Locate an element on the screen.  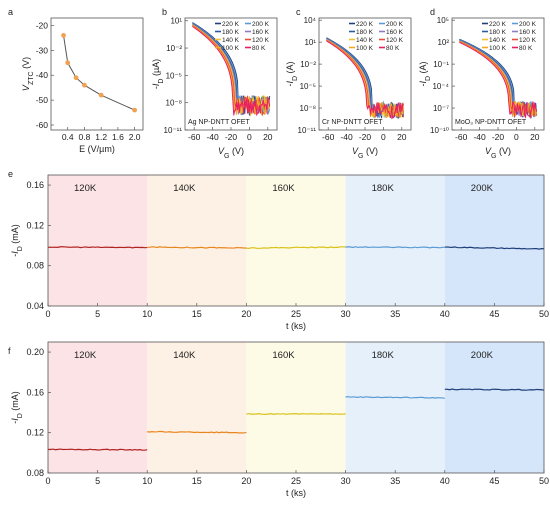
legend-label: 160 K is located at coordinates (261, 32).